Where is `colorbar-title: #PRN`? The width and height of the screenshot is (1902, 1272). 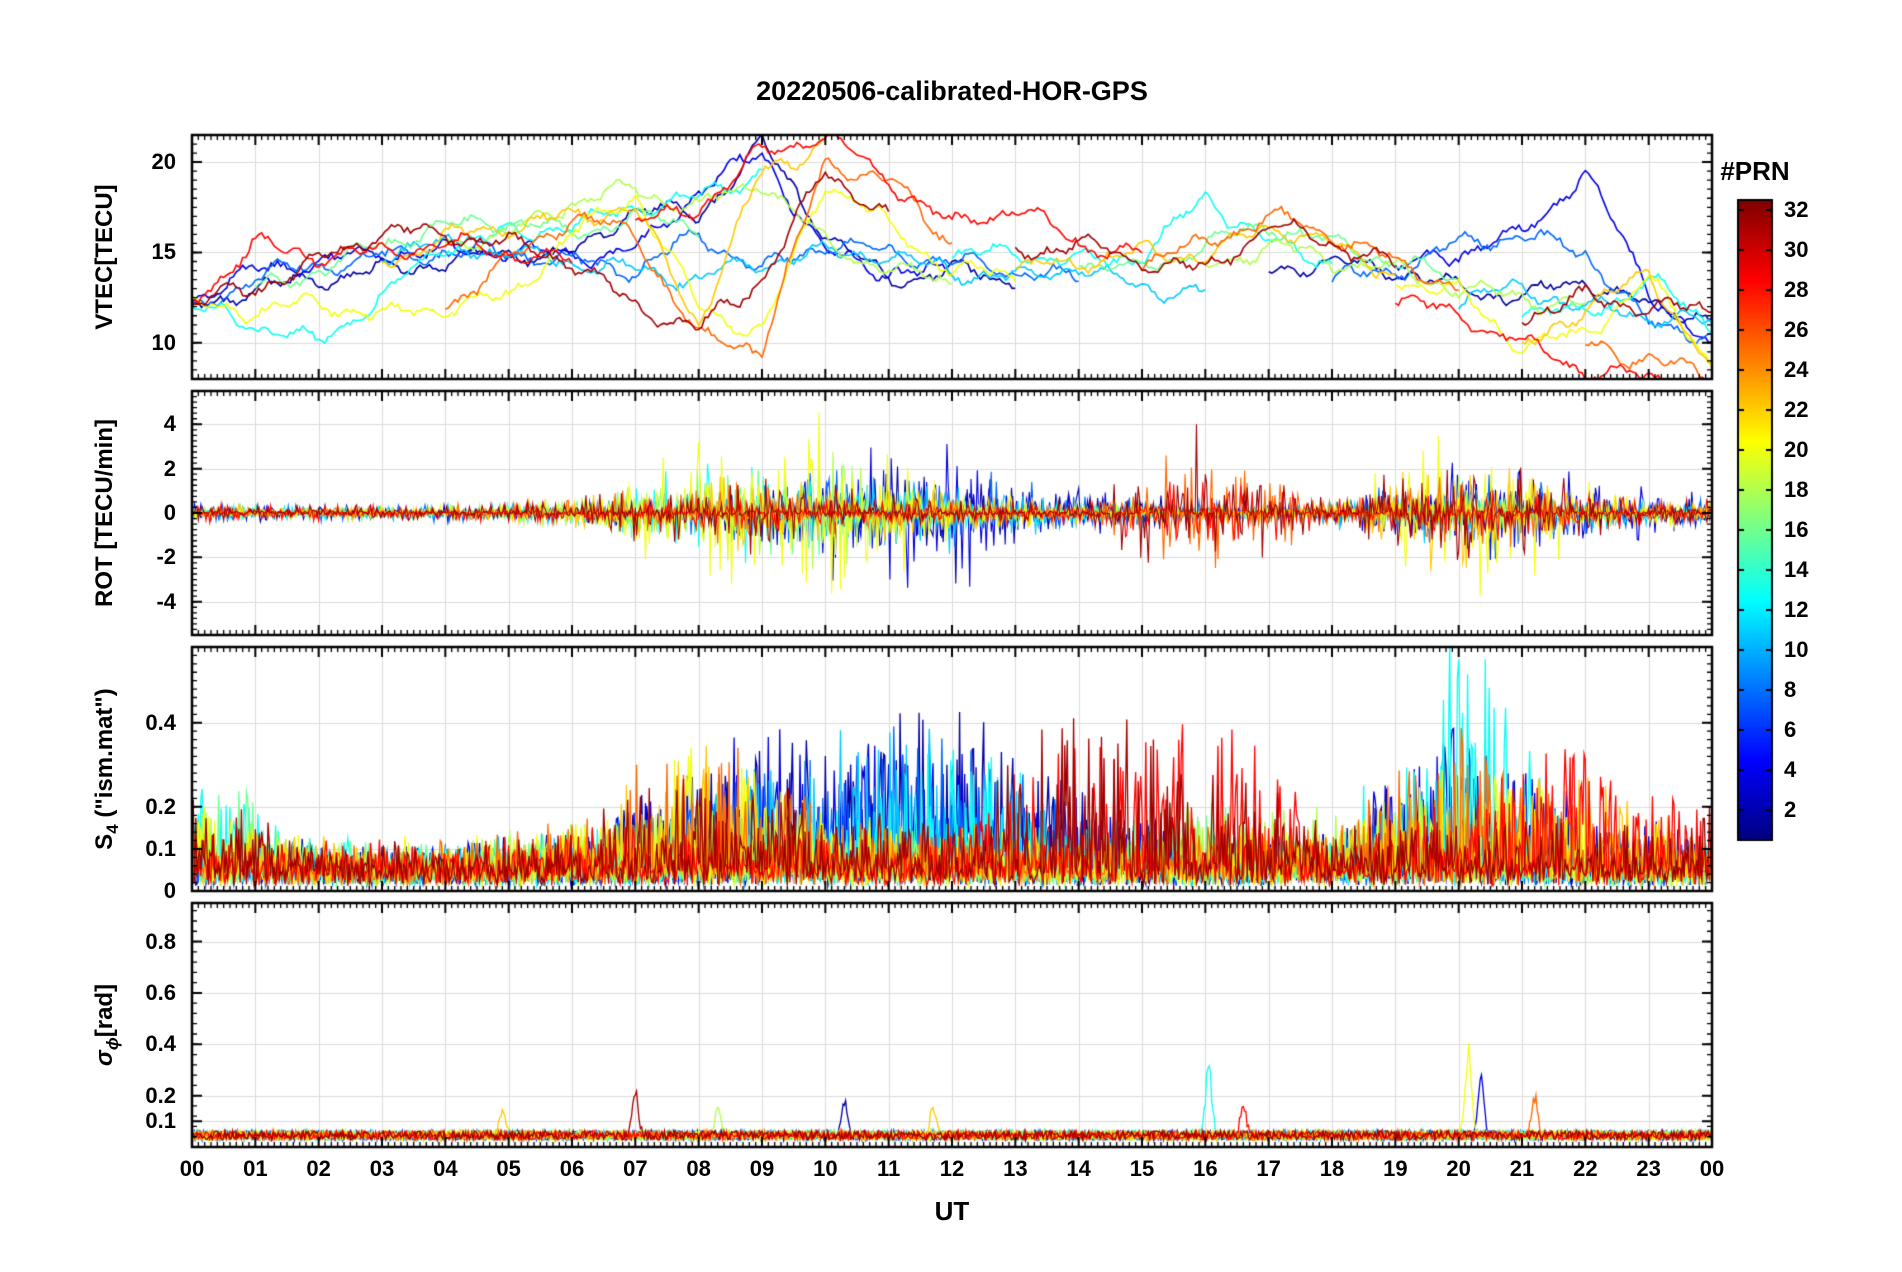
colorbar-title: #PRN is located at coordinates (1755, 171).